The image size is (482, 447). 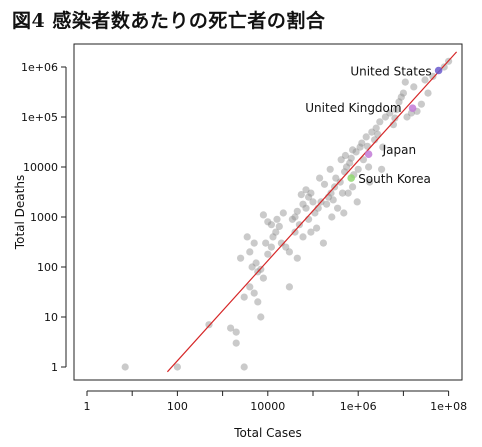 I want to click on y-tick-label: 100, so click(x=47, y=267).